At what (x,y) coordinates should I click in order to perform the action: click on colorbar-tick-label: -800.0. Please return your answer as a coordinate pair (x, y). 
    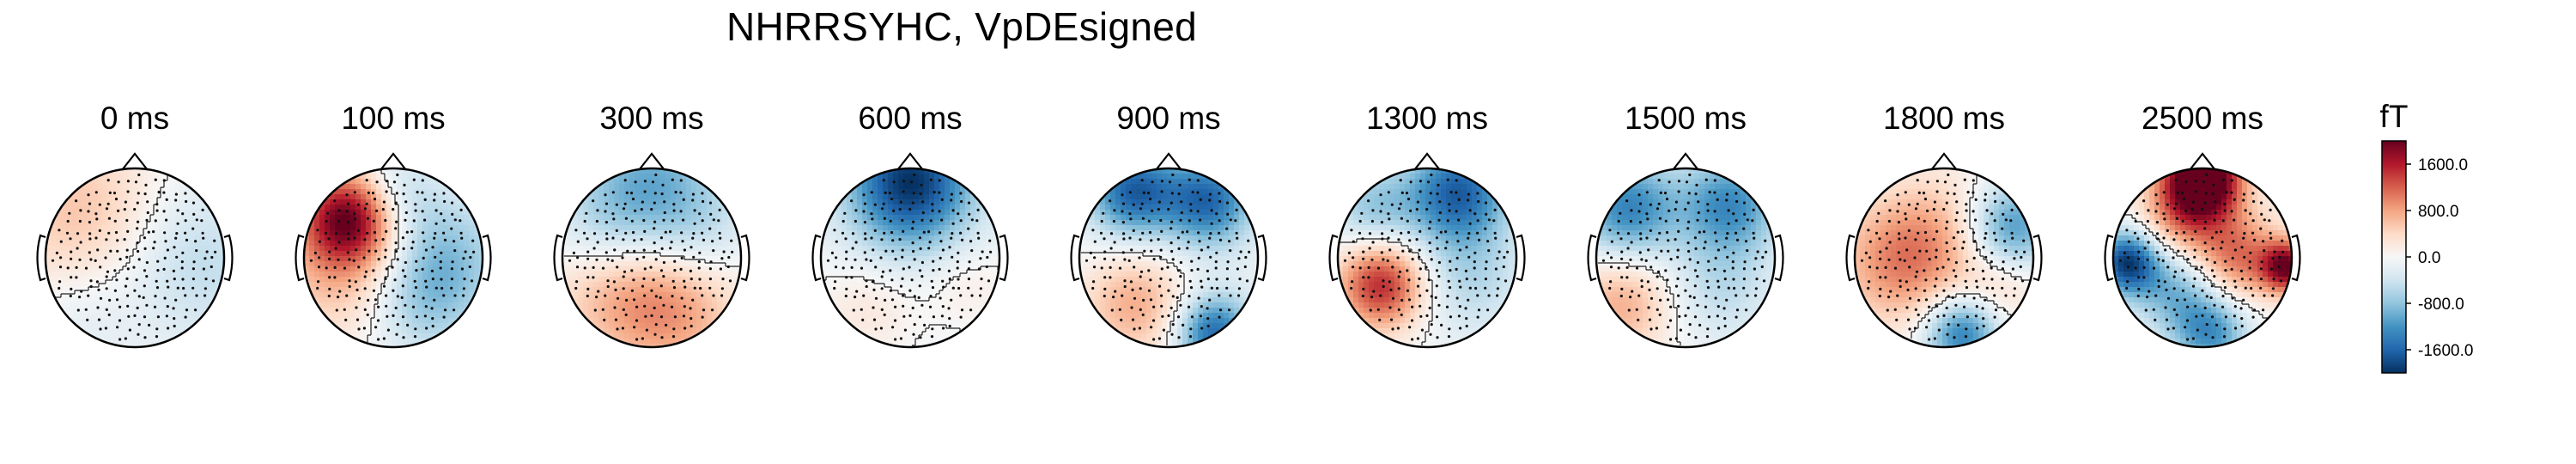
    Looking at the image, I should click on (2441, 305).